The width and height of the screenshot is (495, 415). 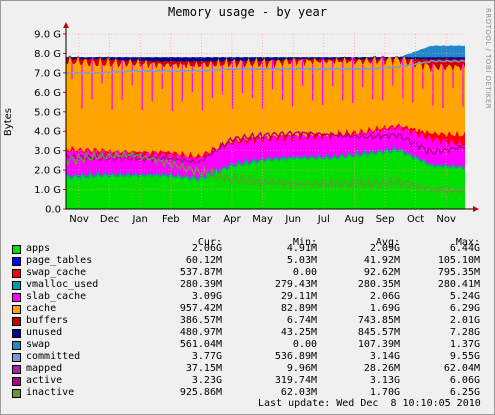 What do you see at coordinates (53, 356) in the screenshot?
I see `legend-name: committed` at bounding box center [53, 356].